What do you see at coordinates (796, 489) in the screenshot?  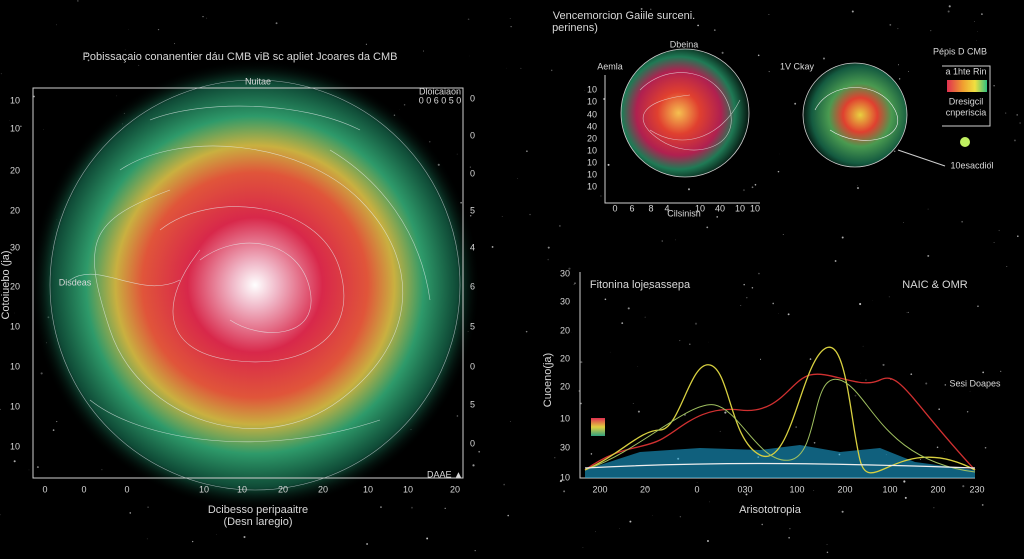 I see `x-tick-label: 100` at bounding box center [796, 489].